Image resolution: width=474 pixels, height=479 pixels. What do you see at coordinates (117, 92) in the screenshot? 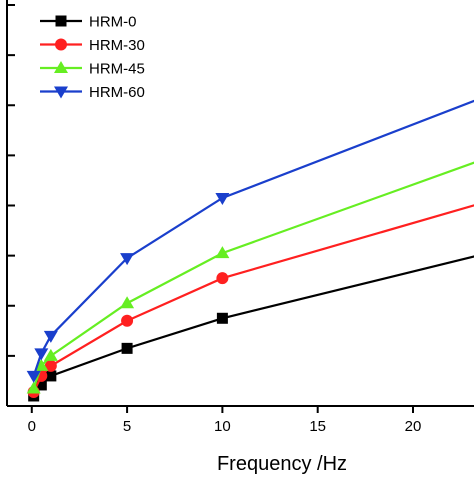
I see `legend-label: HRM-60` at bounding box center [117, 92].